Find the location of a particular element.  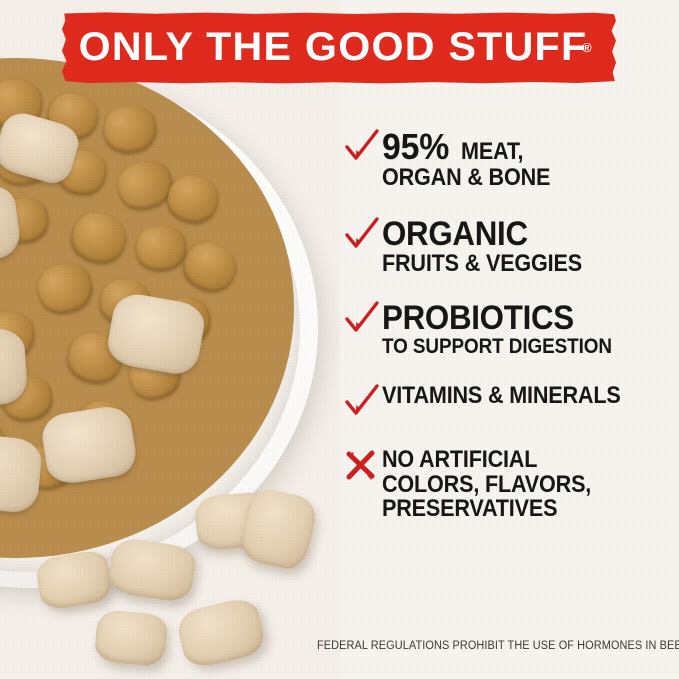

feature-subline: COLORS, FLAVORS, is located at coordinates (487, 484).